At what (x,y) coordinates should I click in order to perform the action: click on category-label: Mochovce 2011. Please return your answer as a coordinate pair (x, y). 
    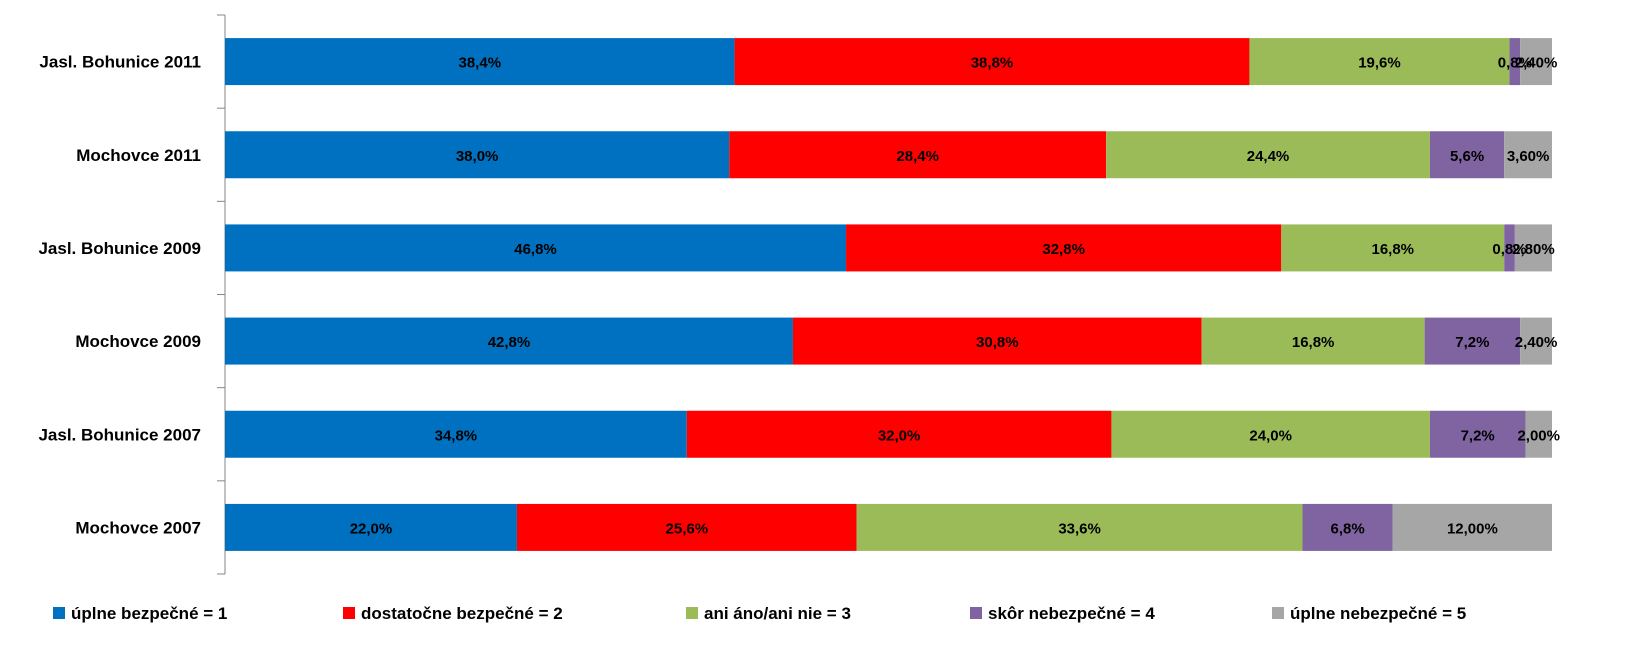
    Looking at the image, I should click on (138, 155).